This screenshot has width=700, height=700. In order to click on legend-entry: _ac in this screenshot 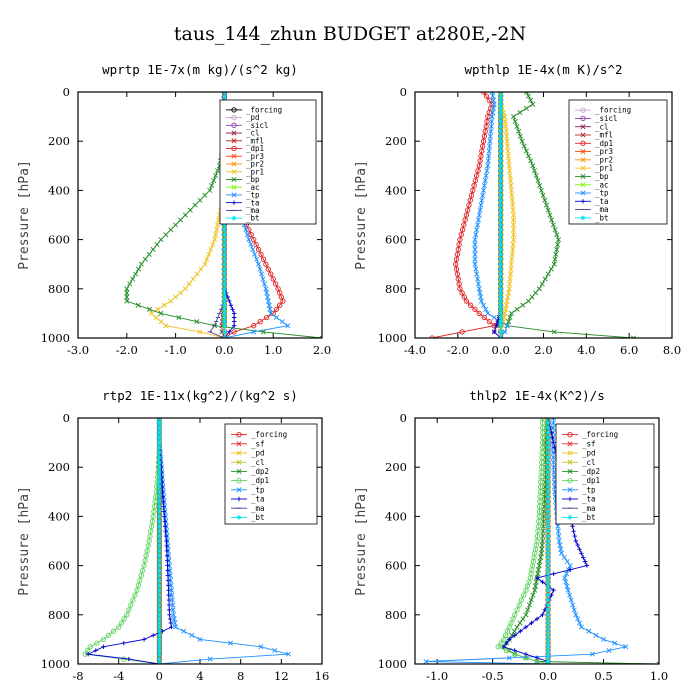, I will do `click(592, 184)`.